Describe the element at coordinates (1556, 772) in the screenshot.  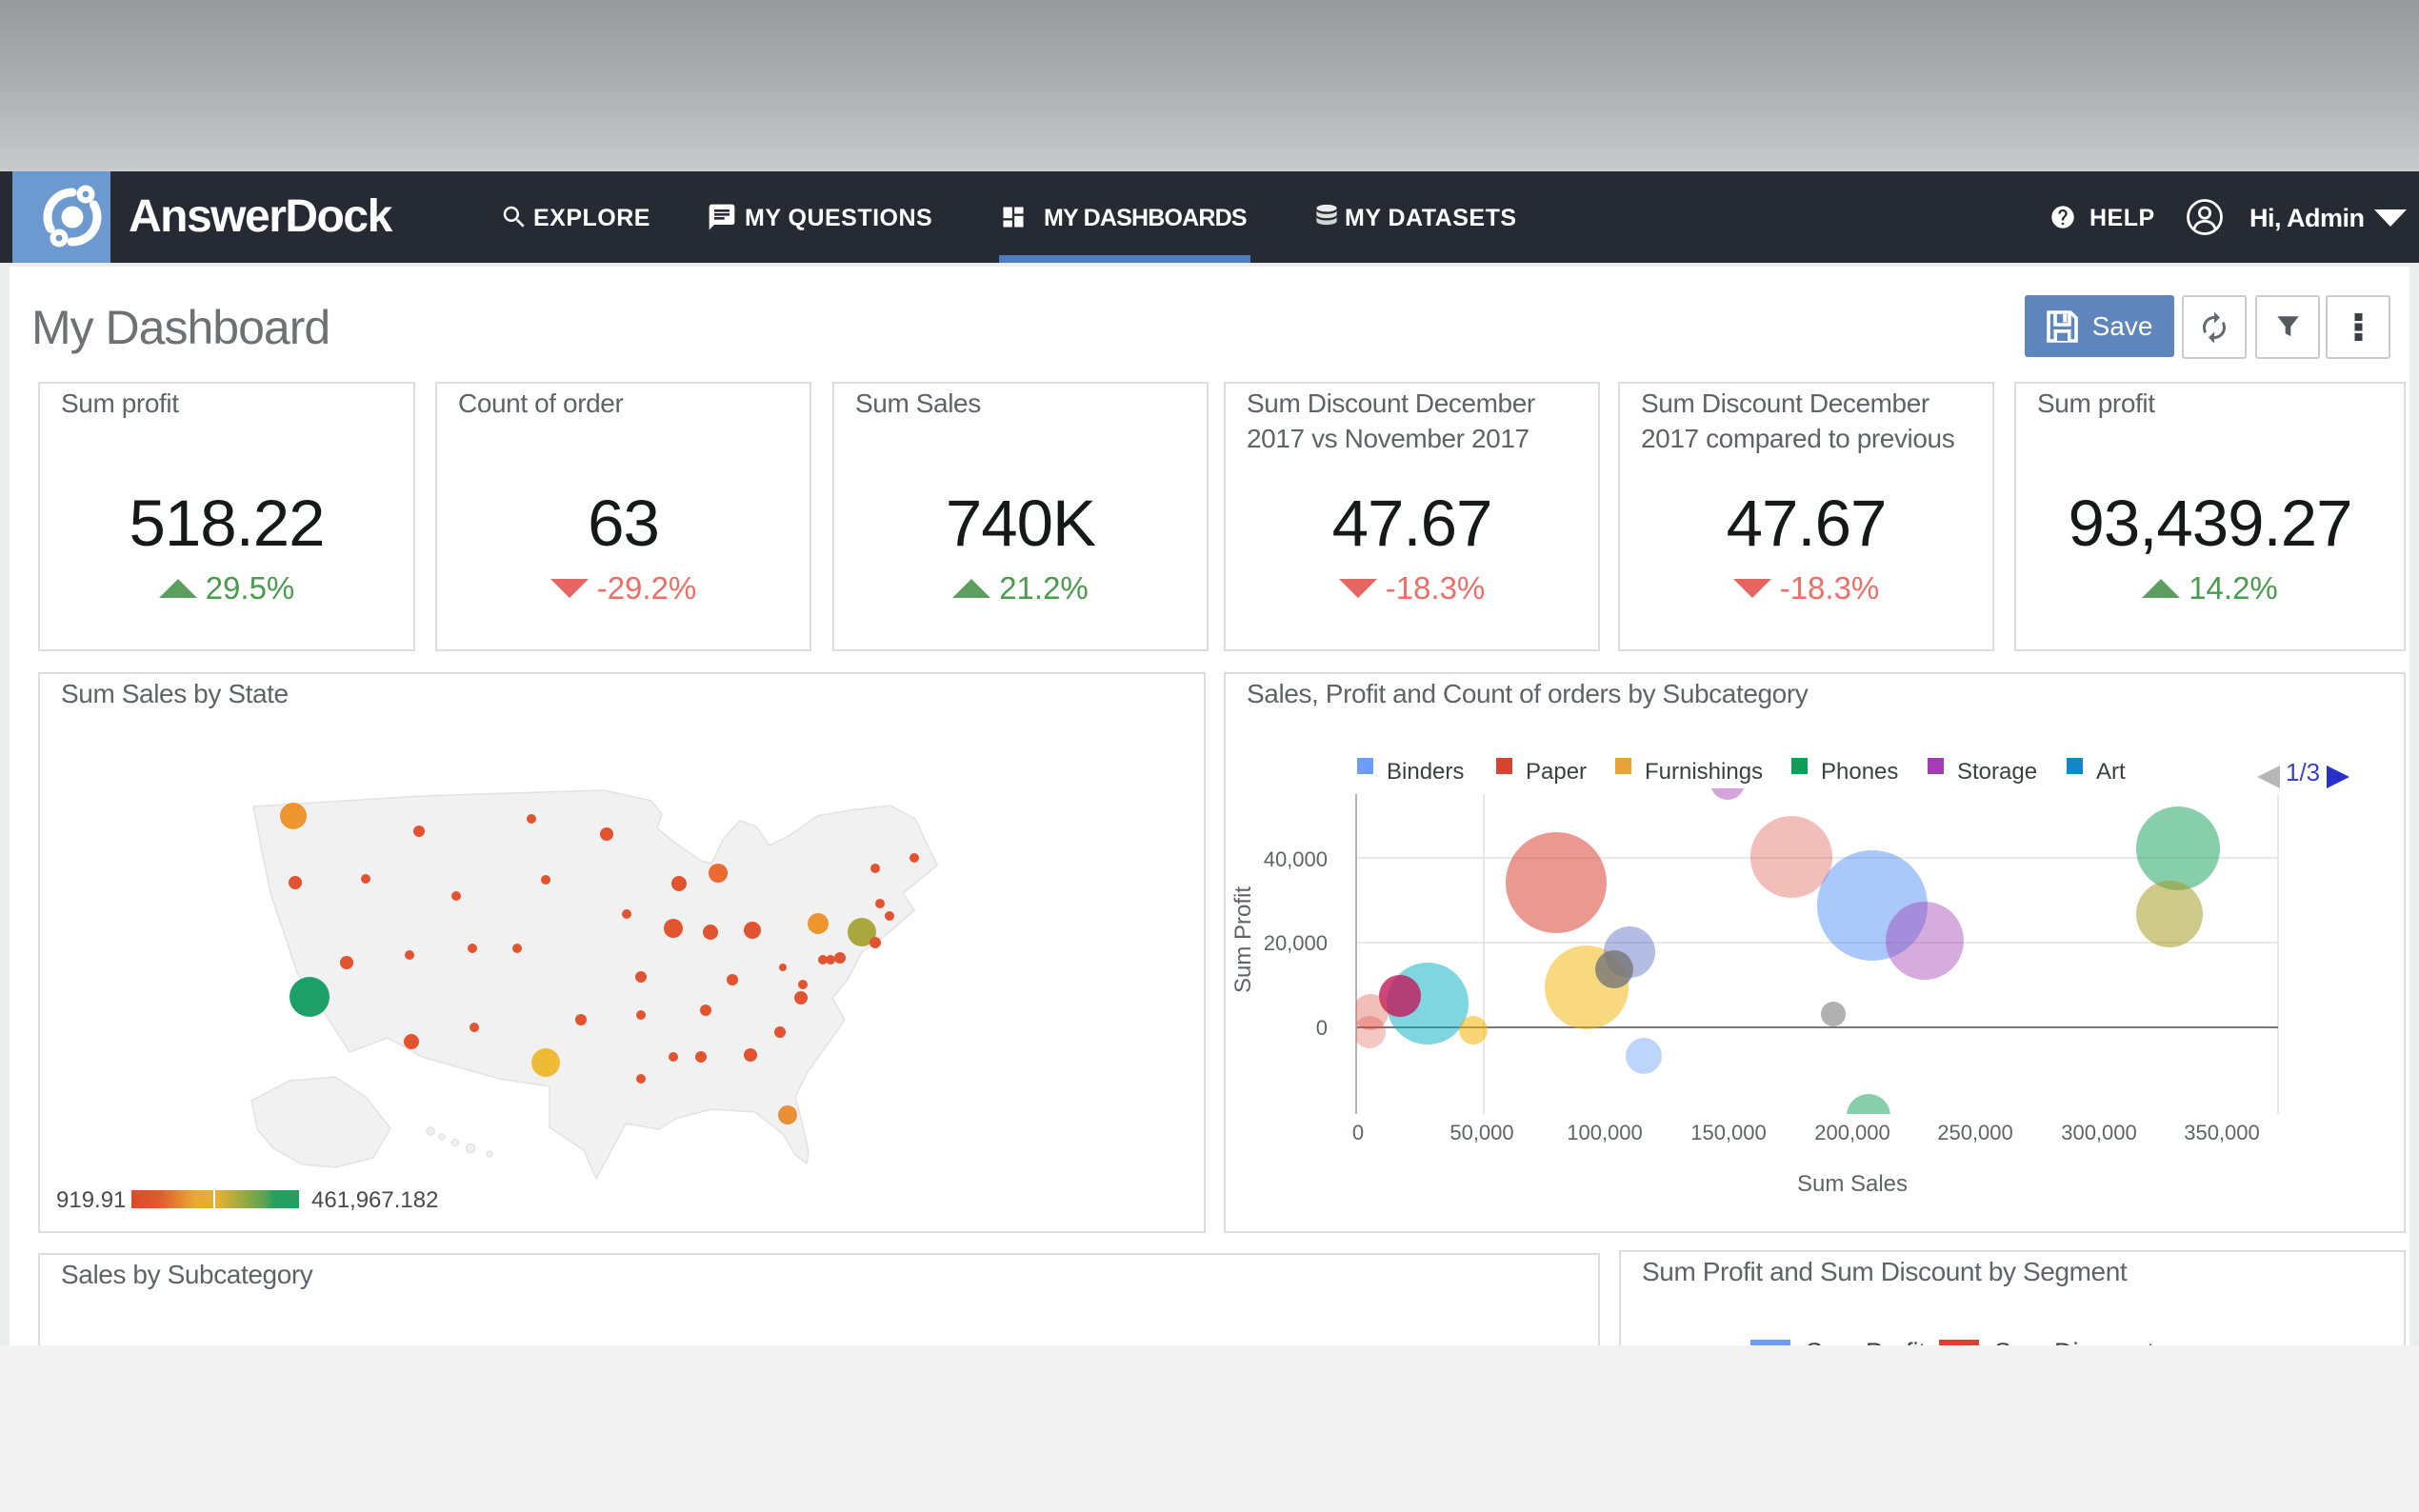
I see `svg-text: Paper` at that location.